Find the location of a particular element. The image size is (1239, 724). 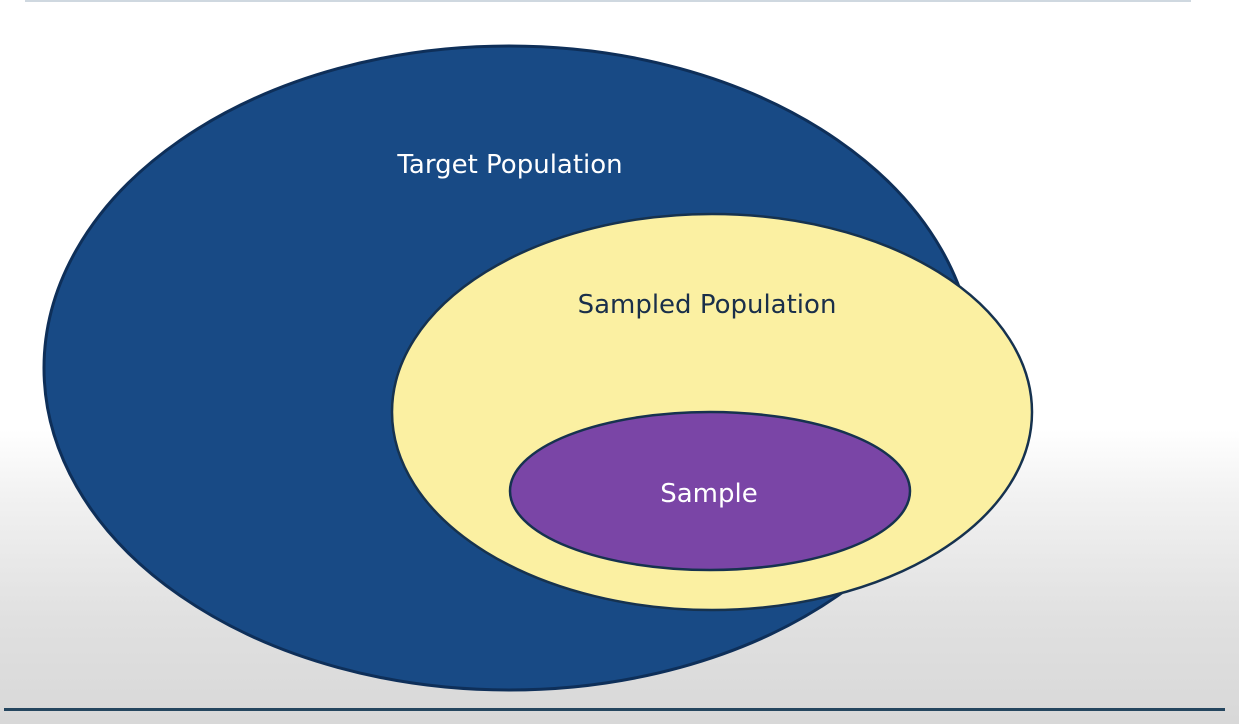

sampled-population-label: Sampled Population is located at coordinates (707, 305).